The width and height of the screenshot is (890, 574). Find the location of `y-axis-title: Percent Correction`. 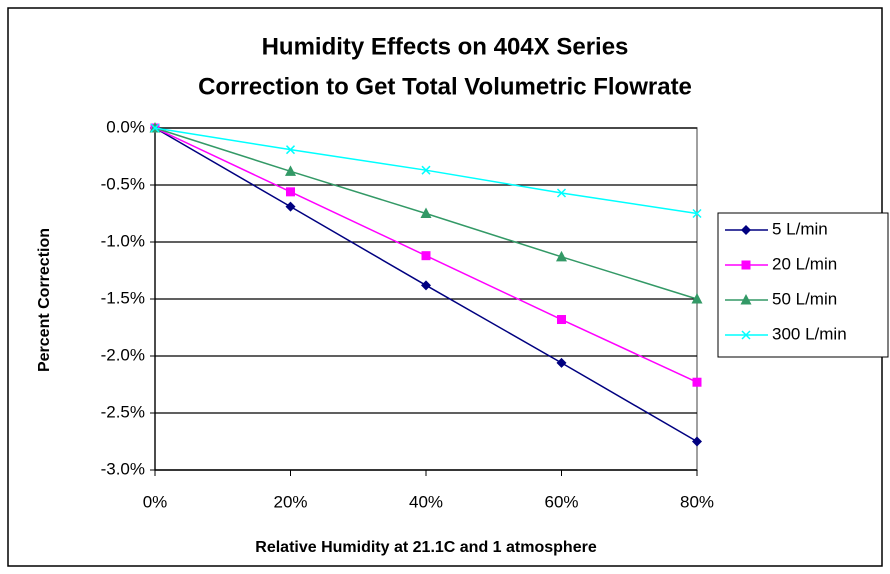

y-axis-title: Percent Correction is located at coordinates (44, 300).